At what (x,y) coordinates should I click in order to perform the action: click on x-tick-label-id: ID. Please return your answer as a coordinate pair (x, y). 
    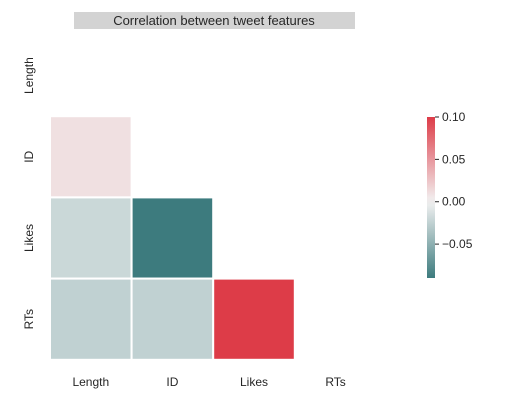
    Looking at the image, I should click on (172, 382).